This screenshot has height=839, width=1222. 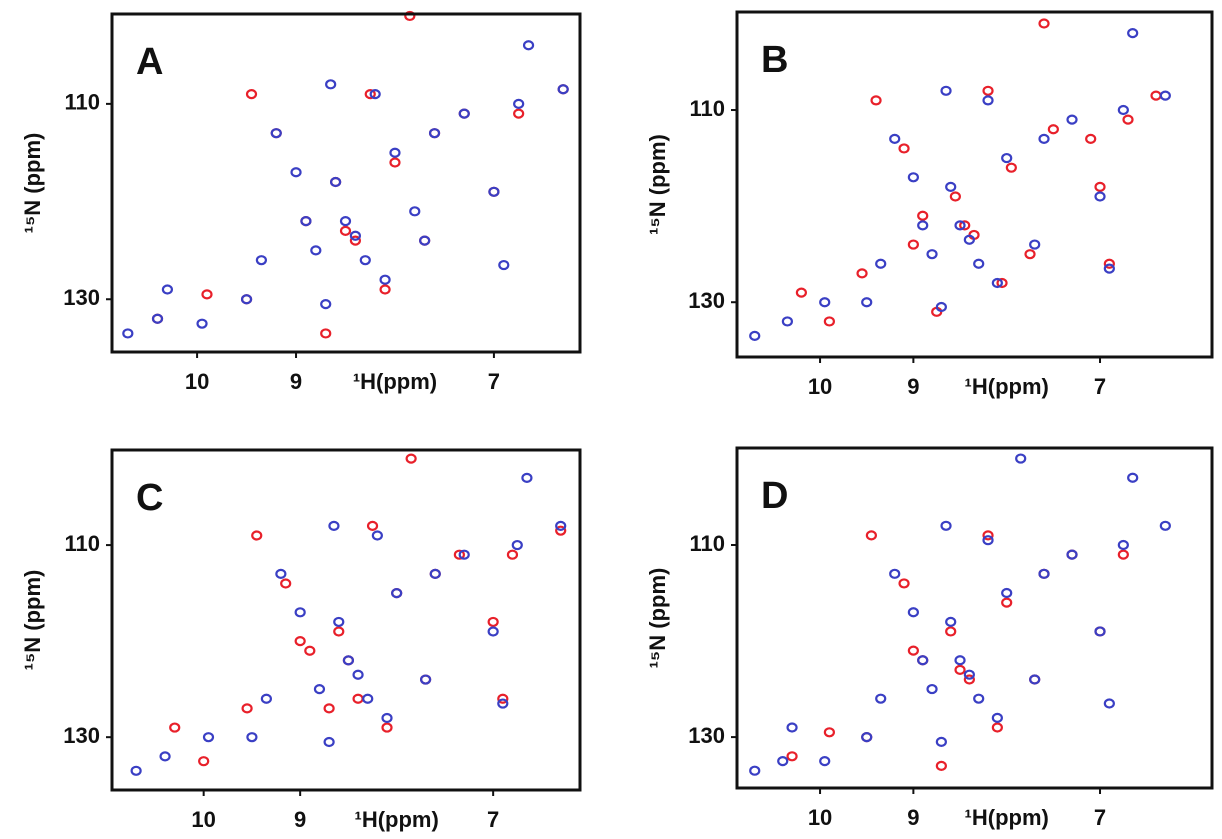 What do you see at coordinates (32, 183) in the screenshot?
I see `y-axis-label: ¹⁵N (ppm)` at bounding box center [32, 183].